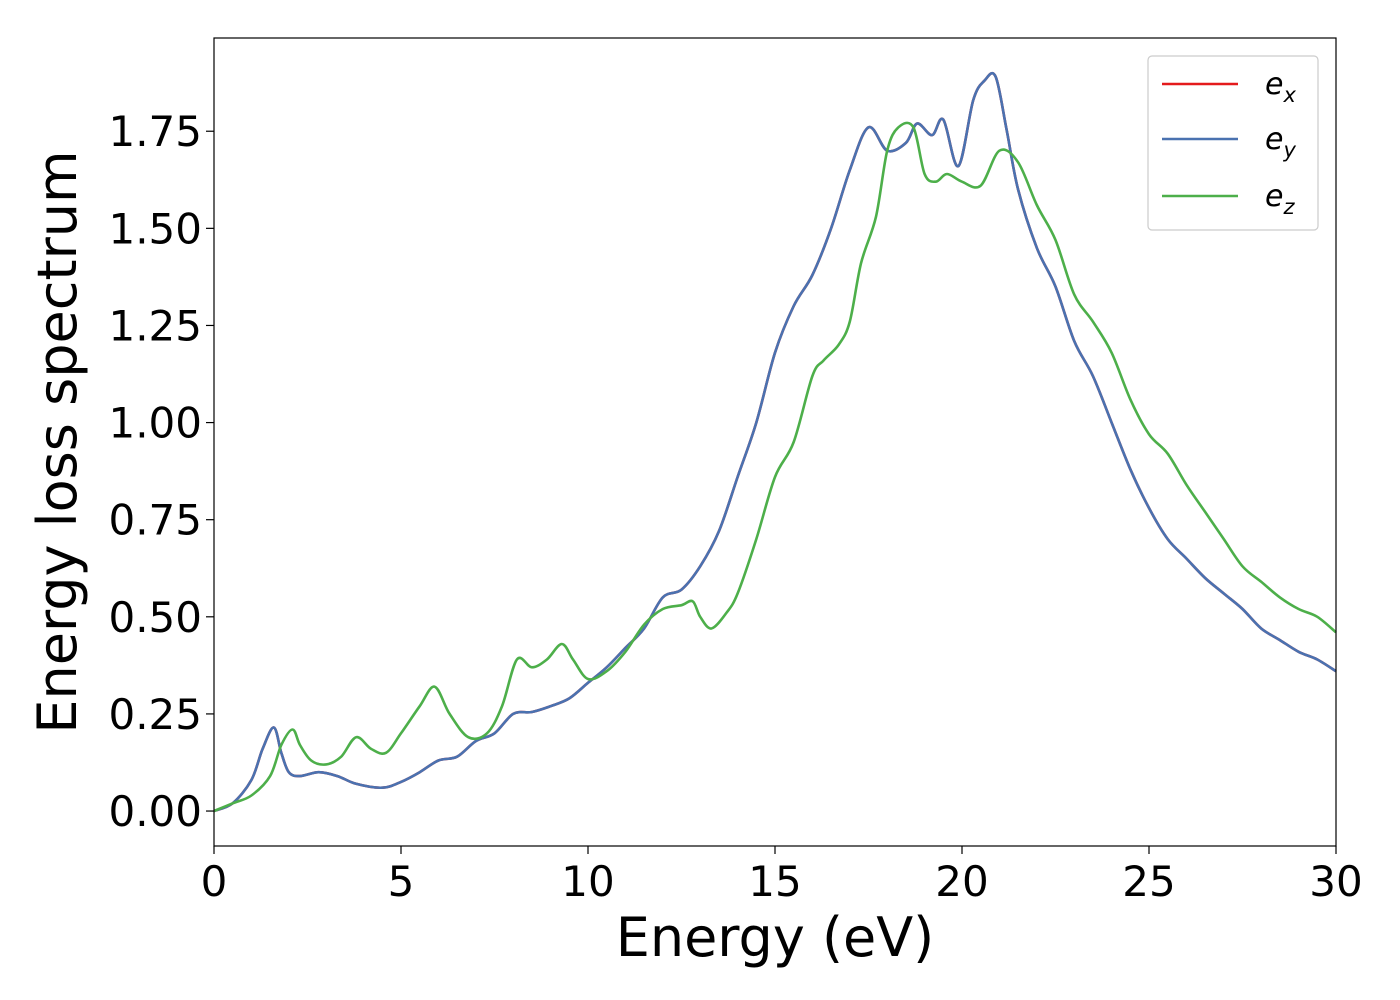 The image size is (1400, 1000). Describe the element at coordinates (1233, 143) in the screenshot. I see `legend-frame` at that location.